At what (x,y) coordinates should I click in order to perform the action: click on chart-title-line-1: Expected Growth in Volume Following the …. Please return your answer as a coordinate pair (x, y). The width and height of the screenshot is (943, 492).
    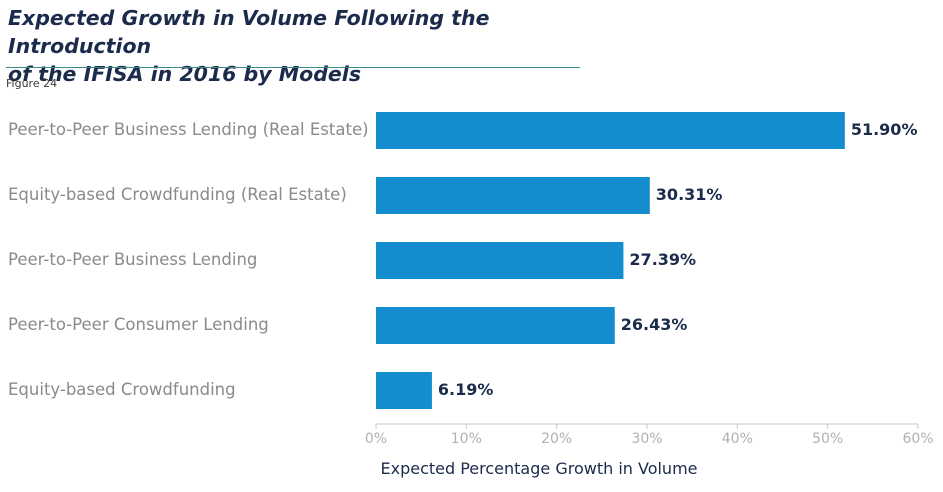
    Looking at the image, I should click on (249, 32).